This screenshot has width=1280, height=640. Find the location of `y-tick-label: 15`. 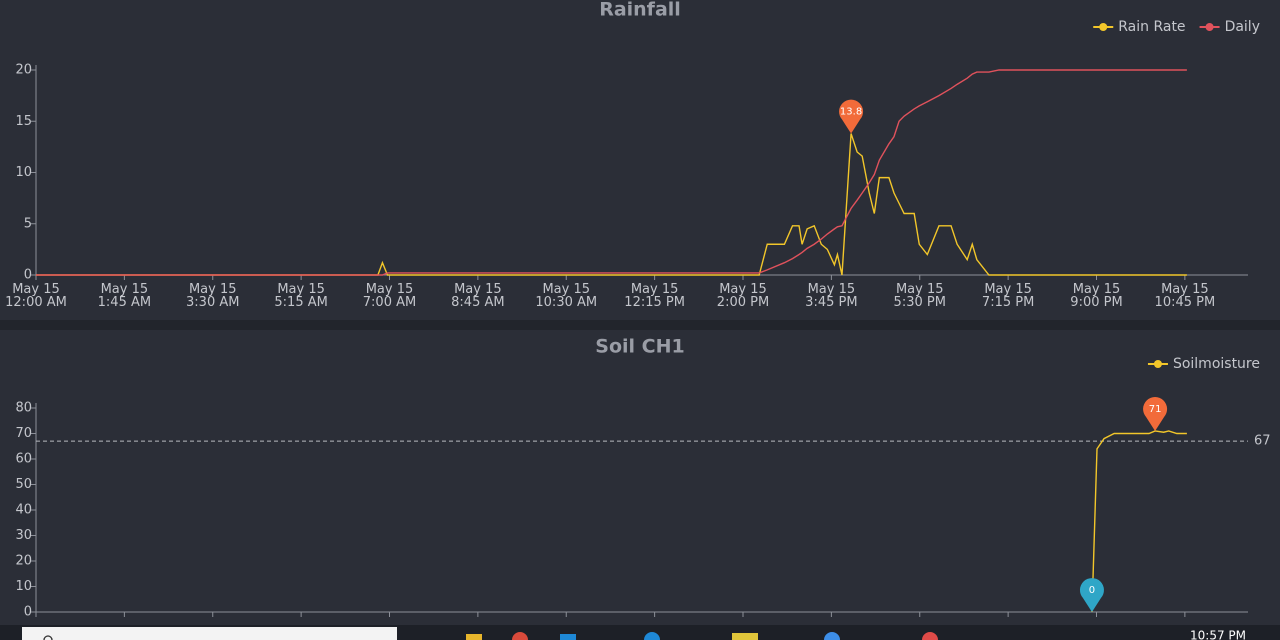

y-tick-label: 15 is located at coordinates (23, 121).